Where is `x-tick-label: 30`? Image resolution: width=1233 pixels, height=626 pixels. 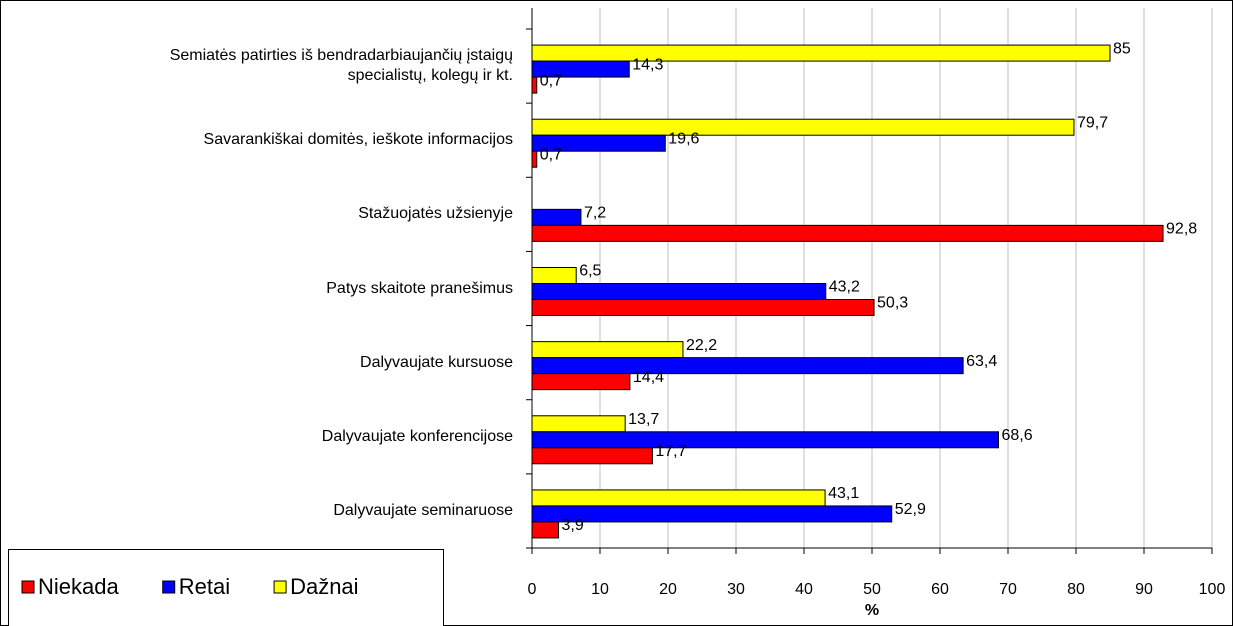
x-tick-label: 30 is located at coordinates (736, 589).